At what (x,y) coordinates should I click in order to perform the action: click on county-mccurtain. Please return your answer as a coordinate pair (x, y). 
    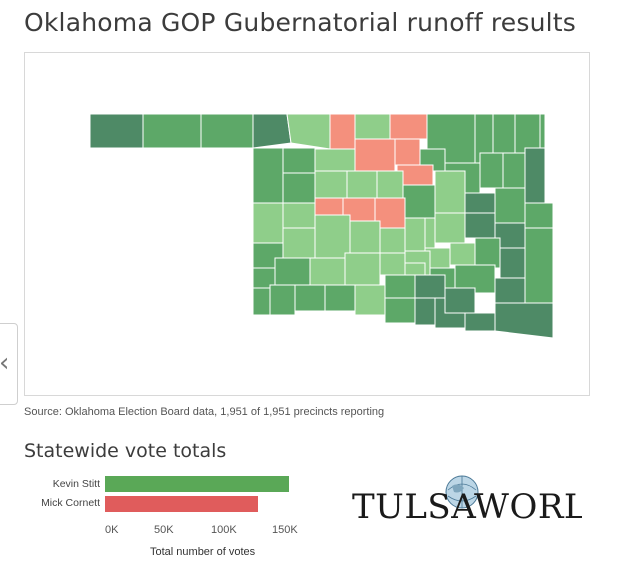
    Looking at the image, I should click on (524, 320).